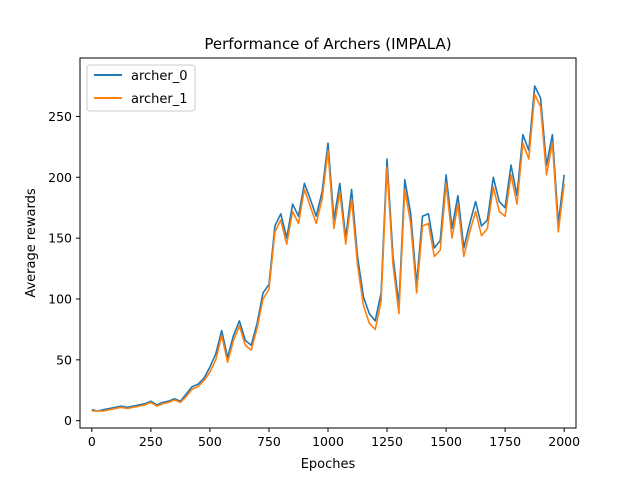 The image size is (640, 480). Describe the element at coordinates (446, 441) in the screenshot. I see `x-tick-label: 1500` at that location.